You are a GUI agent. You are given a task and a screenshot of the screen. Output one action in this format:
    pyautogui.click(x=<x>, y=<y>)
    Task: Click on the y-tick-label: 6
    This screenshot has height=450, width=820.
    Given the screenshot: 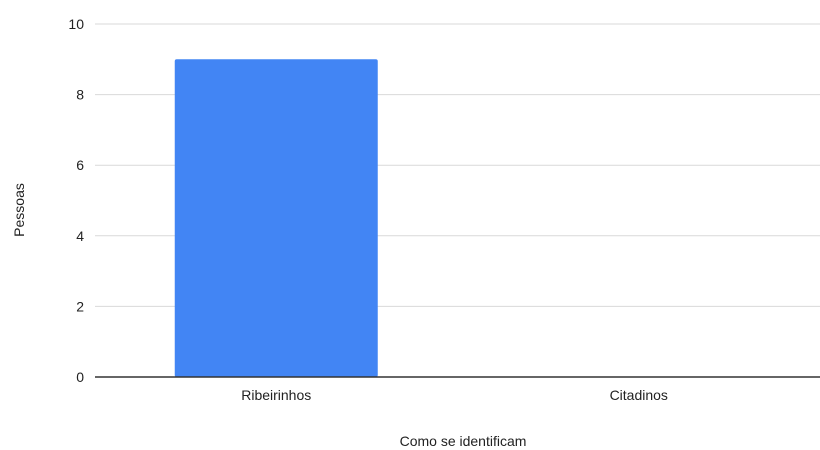 What is the action you would take?
    pyautogui.click(x=80, y=165)
    